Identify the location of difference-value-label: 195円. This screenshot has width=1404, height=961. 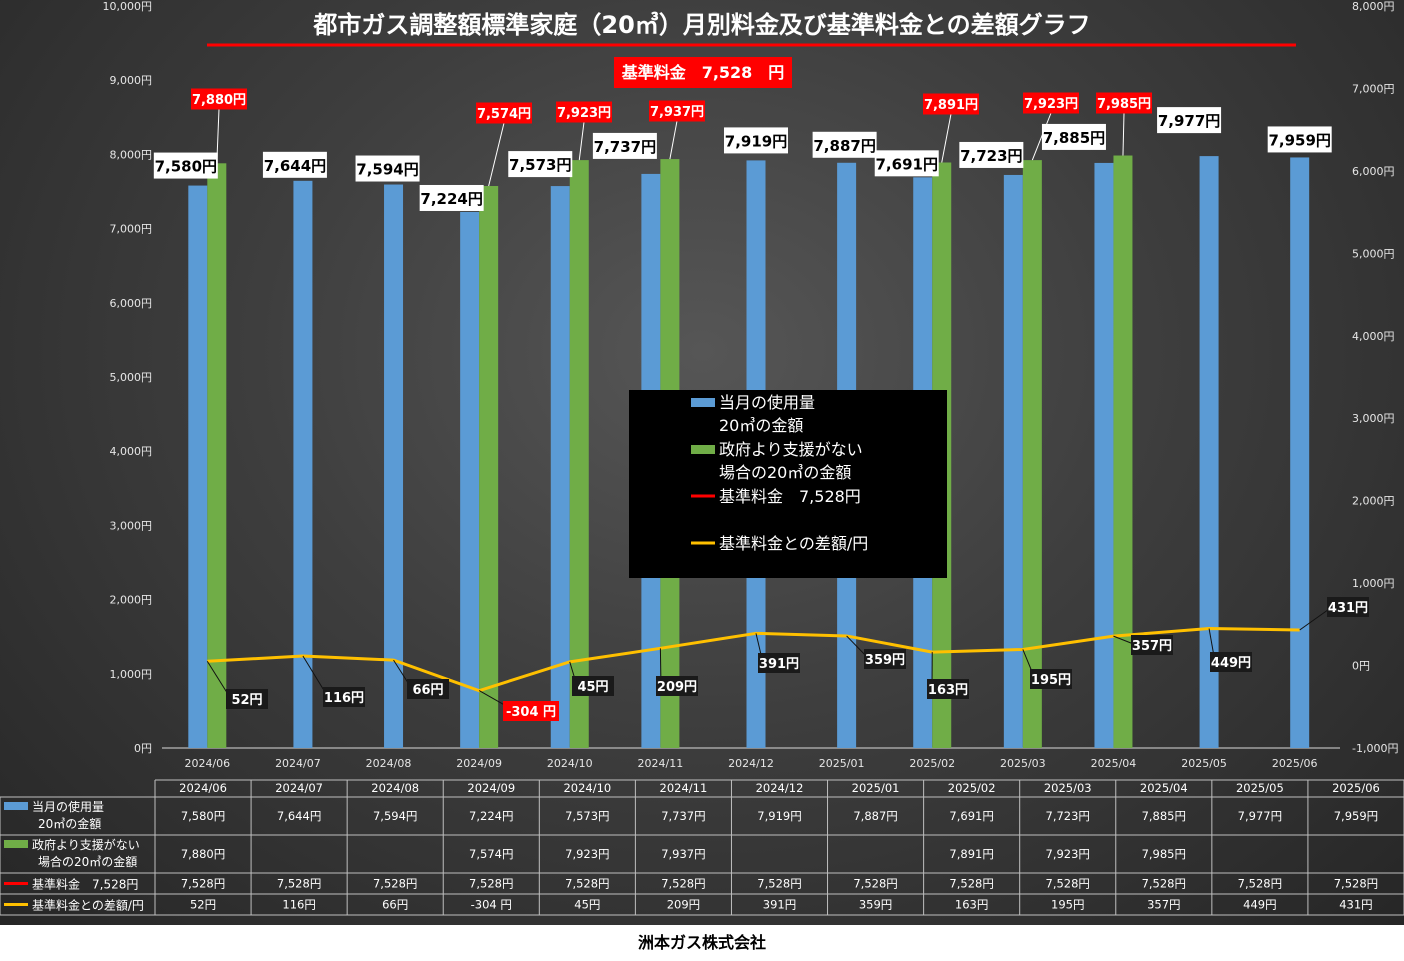
(1051, 680).